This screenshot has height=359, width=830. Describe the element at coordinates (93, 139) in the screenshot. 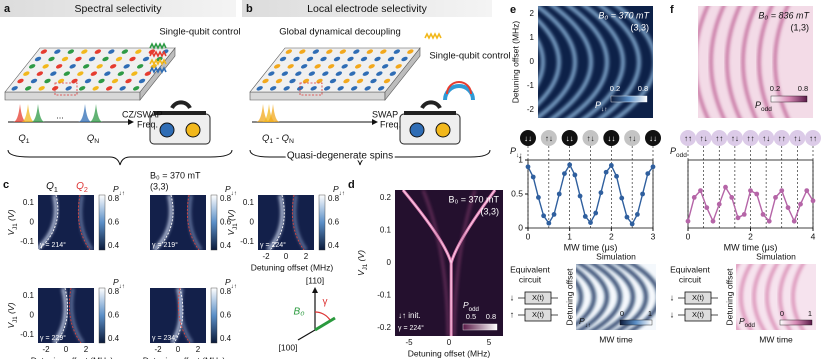

I see `label: QN` at that location.